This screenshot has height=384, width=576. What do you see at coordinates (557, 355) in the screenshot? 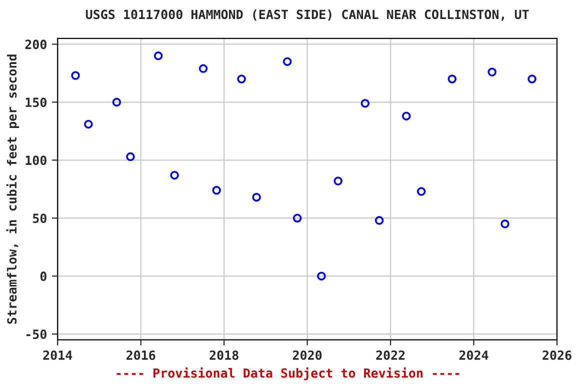
I see `x-tick-label: 2026` at bounding box center [557, 355].